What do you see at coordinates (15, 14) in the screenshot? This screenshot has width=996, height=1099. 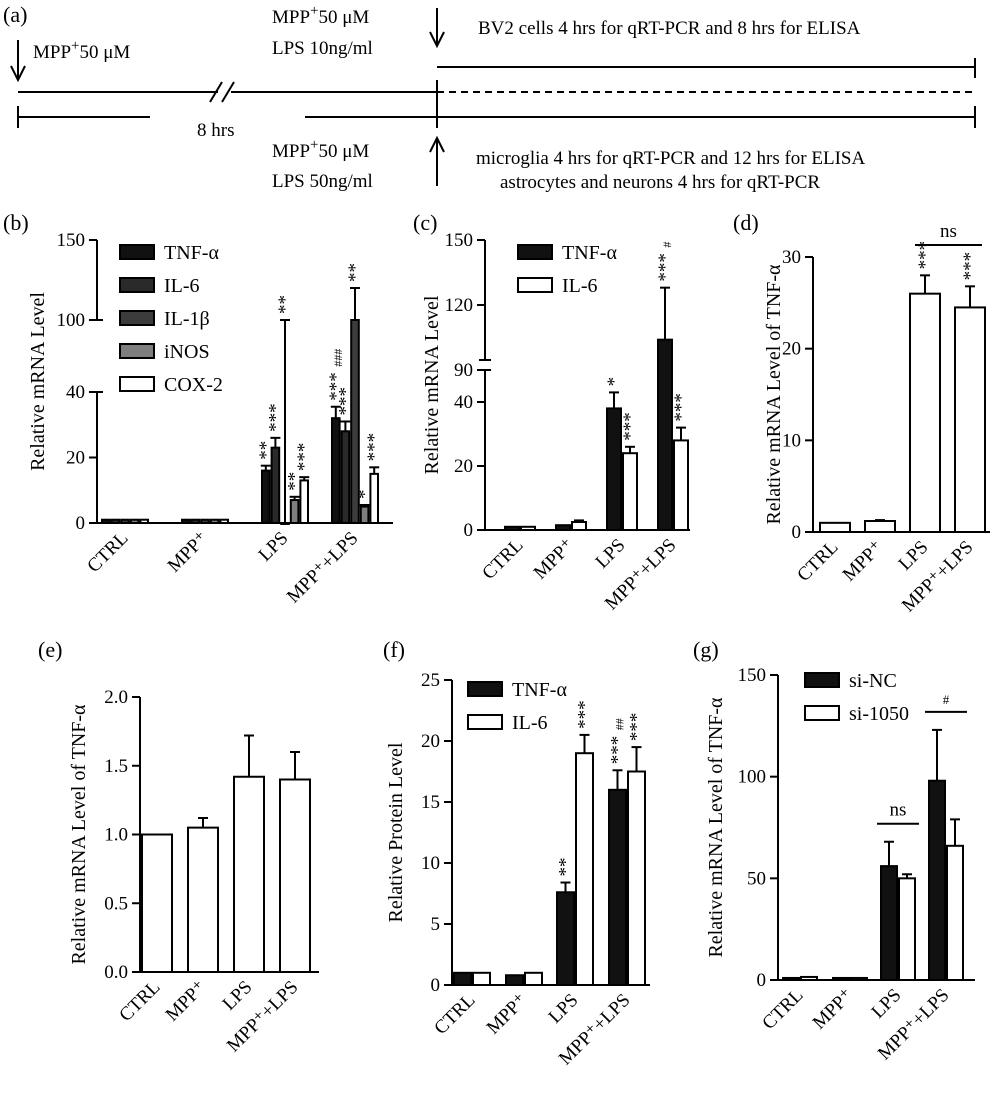 I see `panel-label-a: (a)` at bounding box center [15, 14].